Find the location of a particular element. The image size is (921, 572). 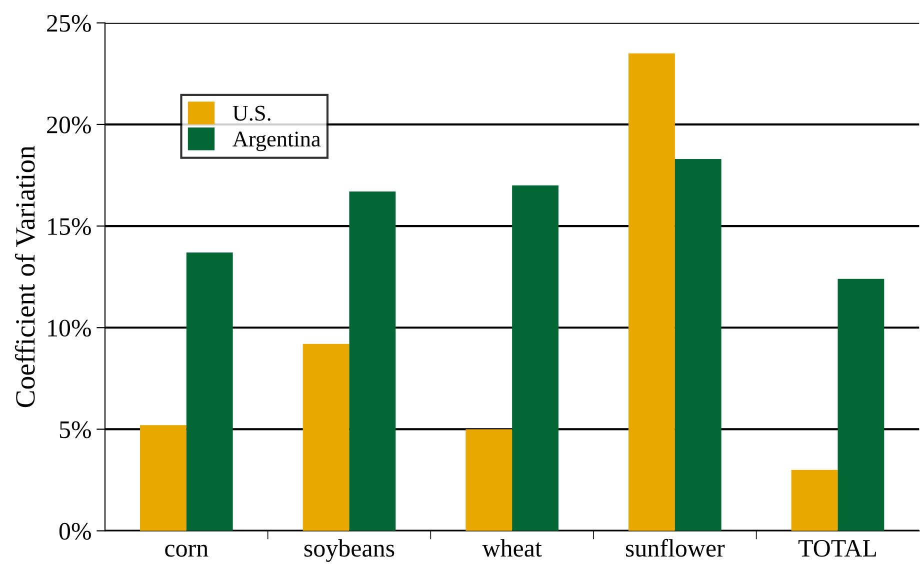

y-tick-label: 0% is located at coordinates (75, 531).